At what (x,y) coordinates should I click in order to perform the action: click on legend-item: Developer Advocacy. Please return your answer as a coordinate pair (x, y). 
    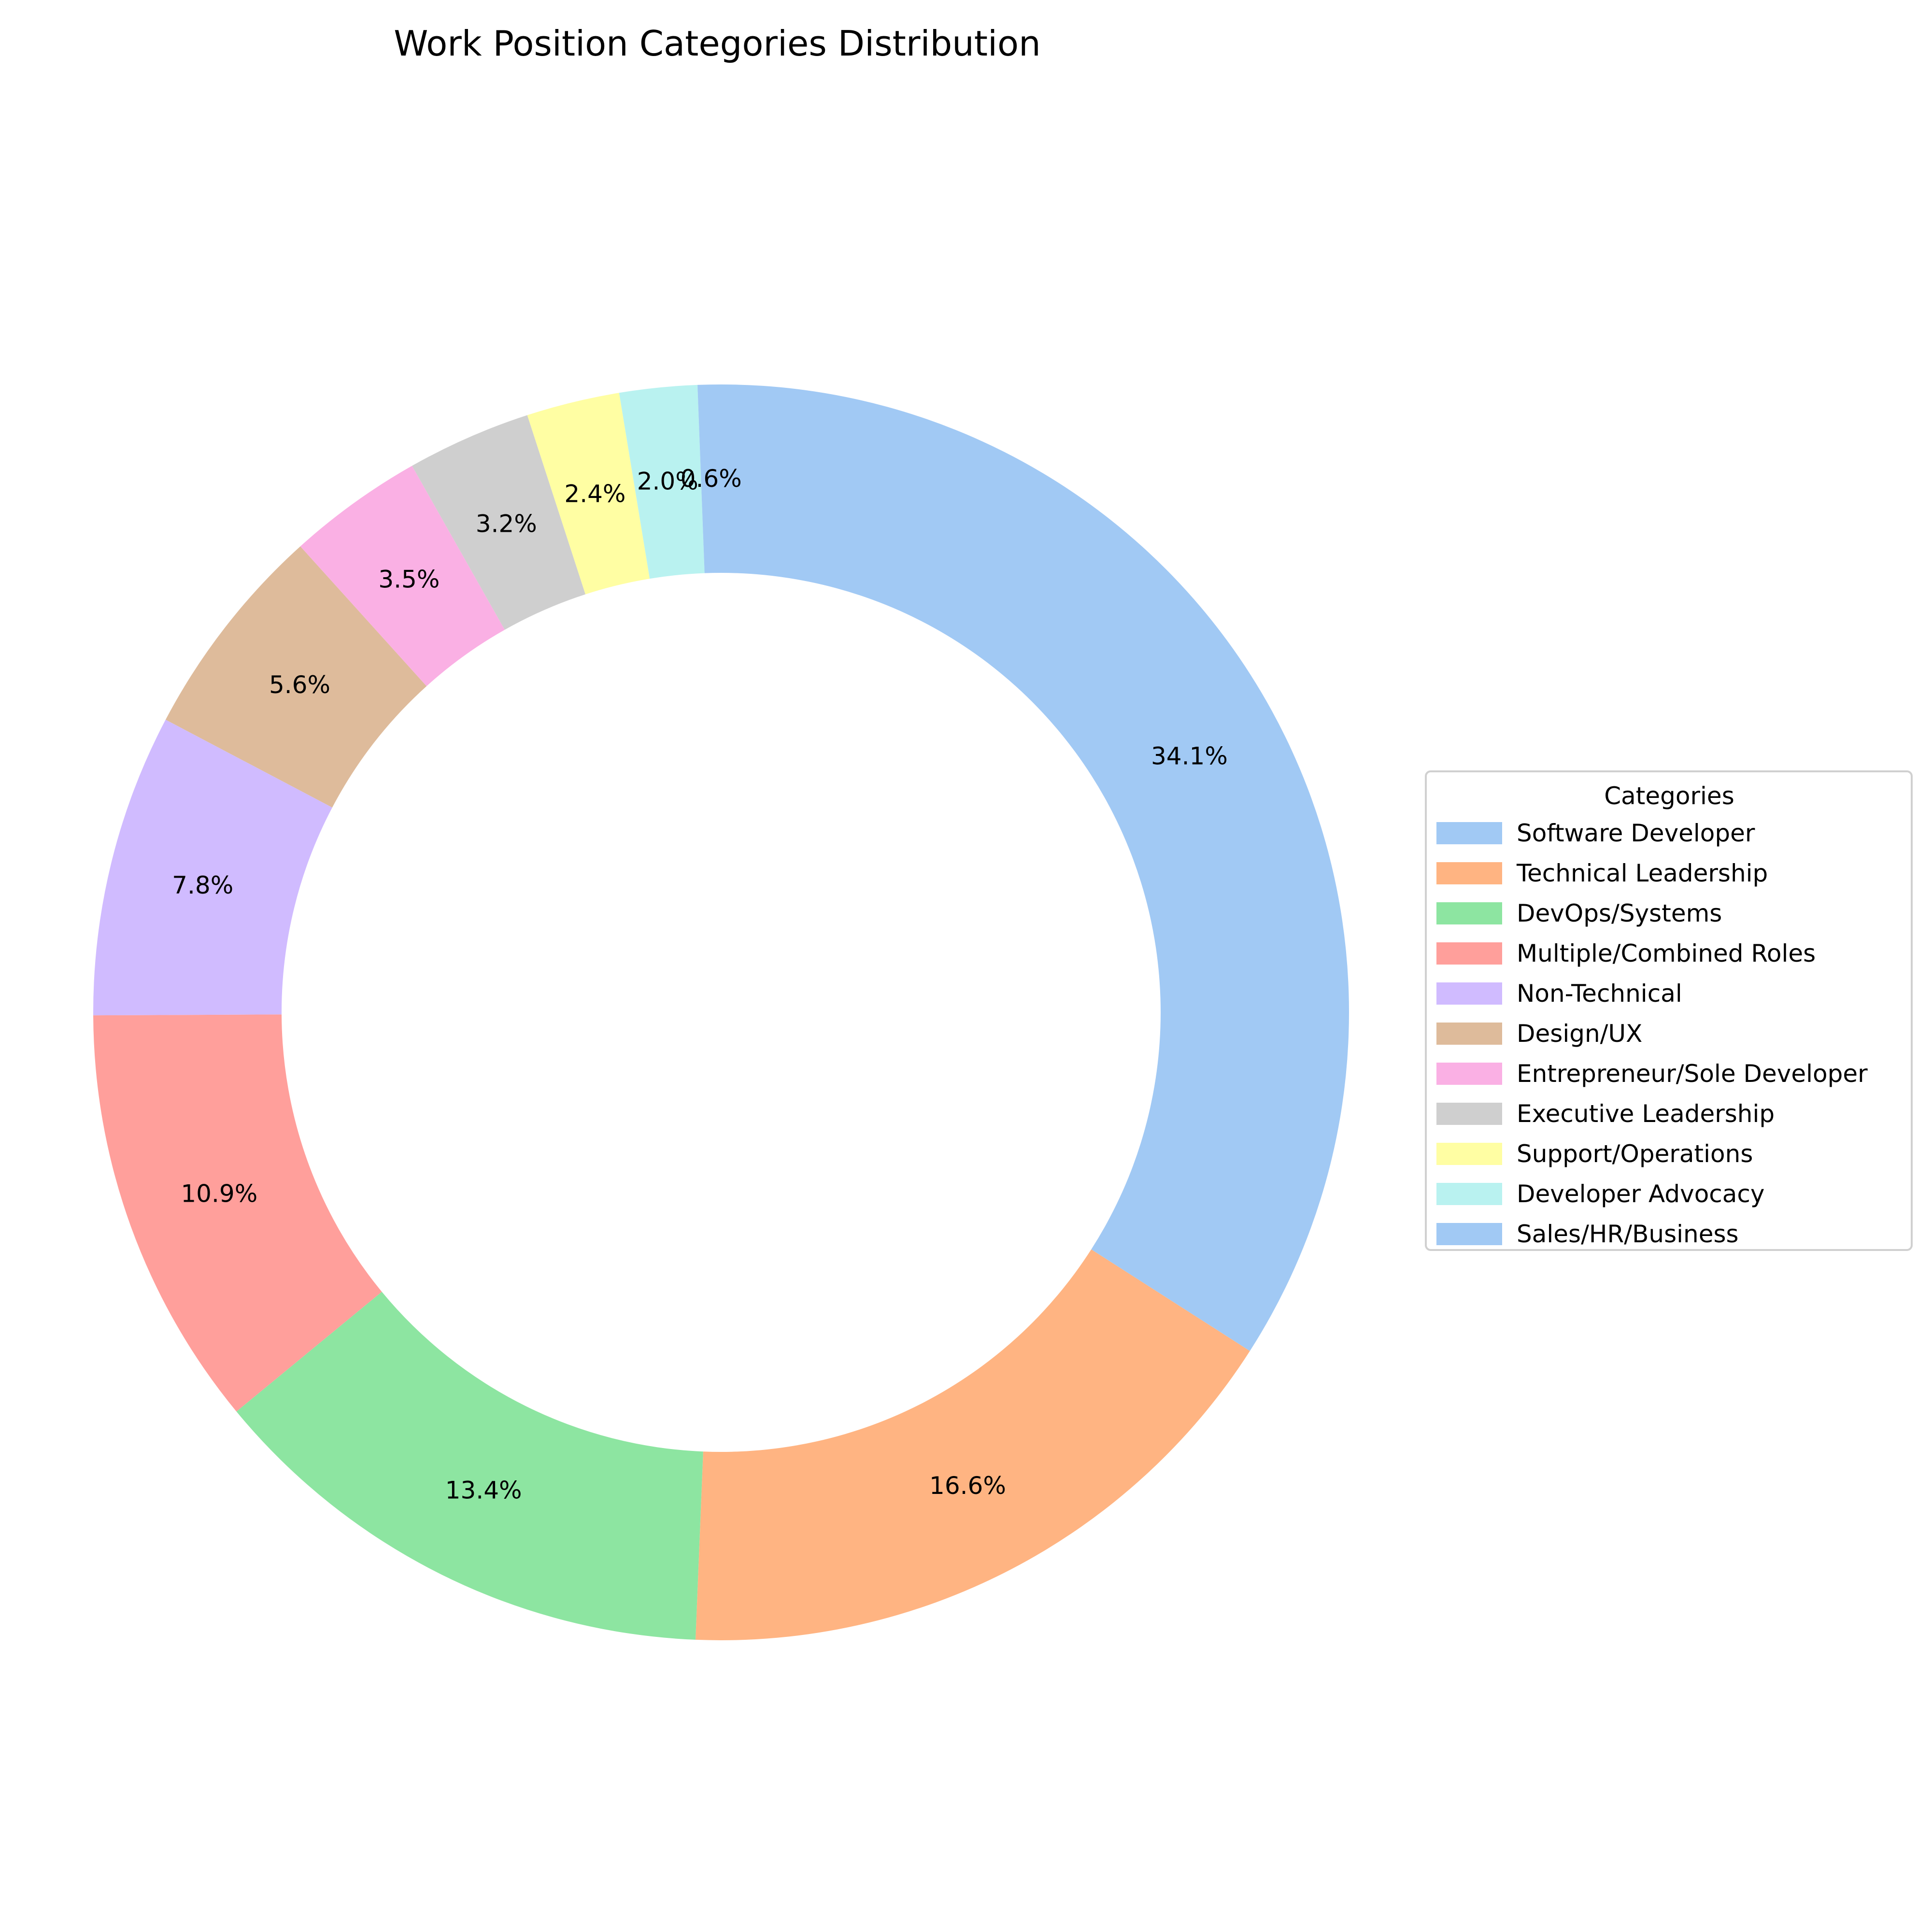
    Looking at the image, I should click on (1669, 1194).